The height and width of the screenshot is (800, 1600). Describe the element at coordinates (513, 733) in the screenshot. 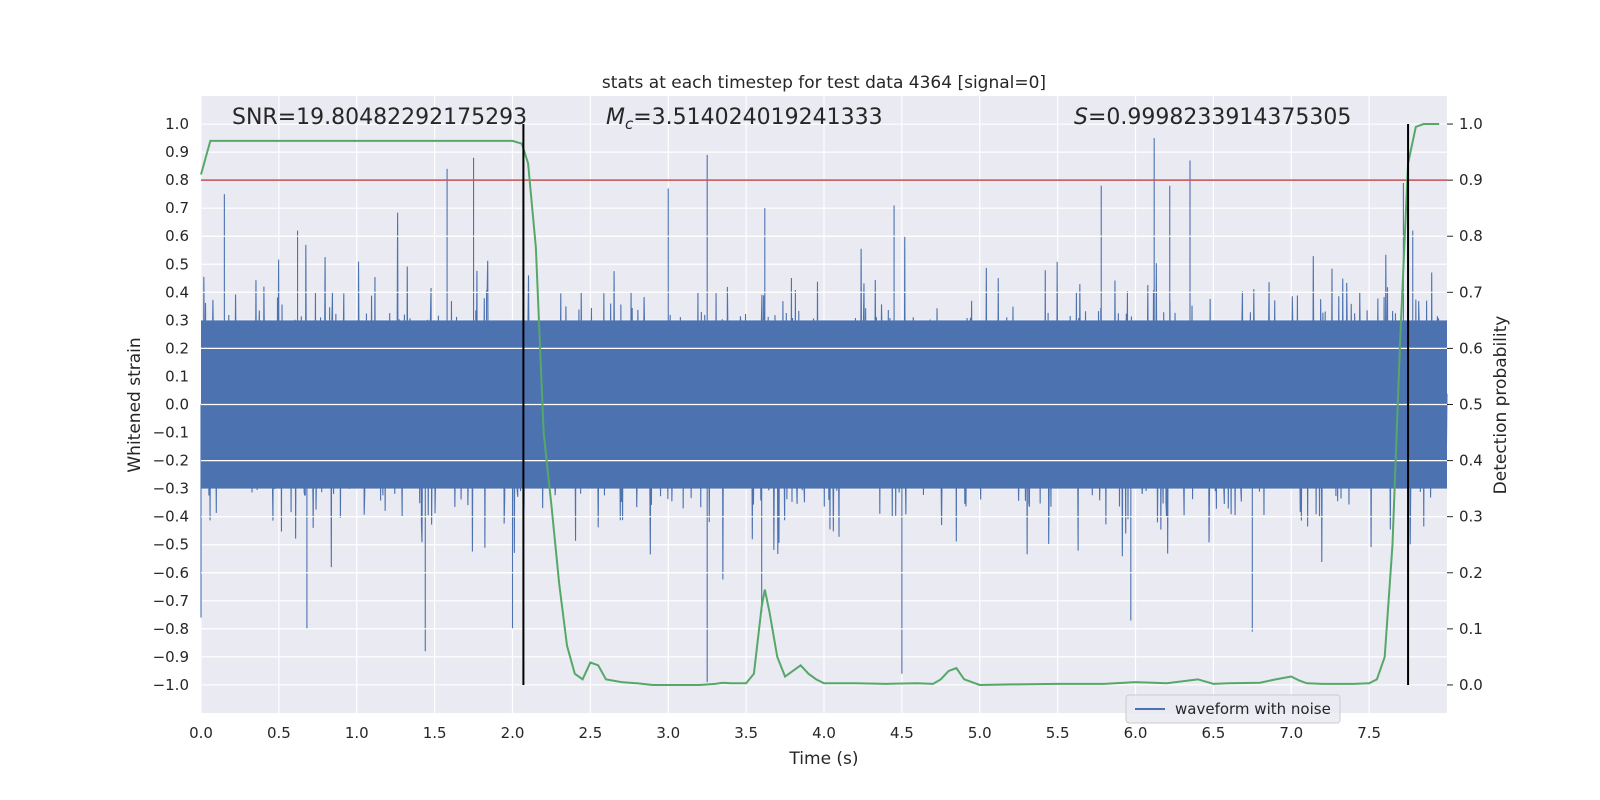

I see `x-tick-label: 2.0` at that location.